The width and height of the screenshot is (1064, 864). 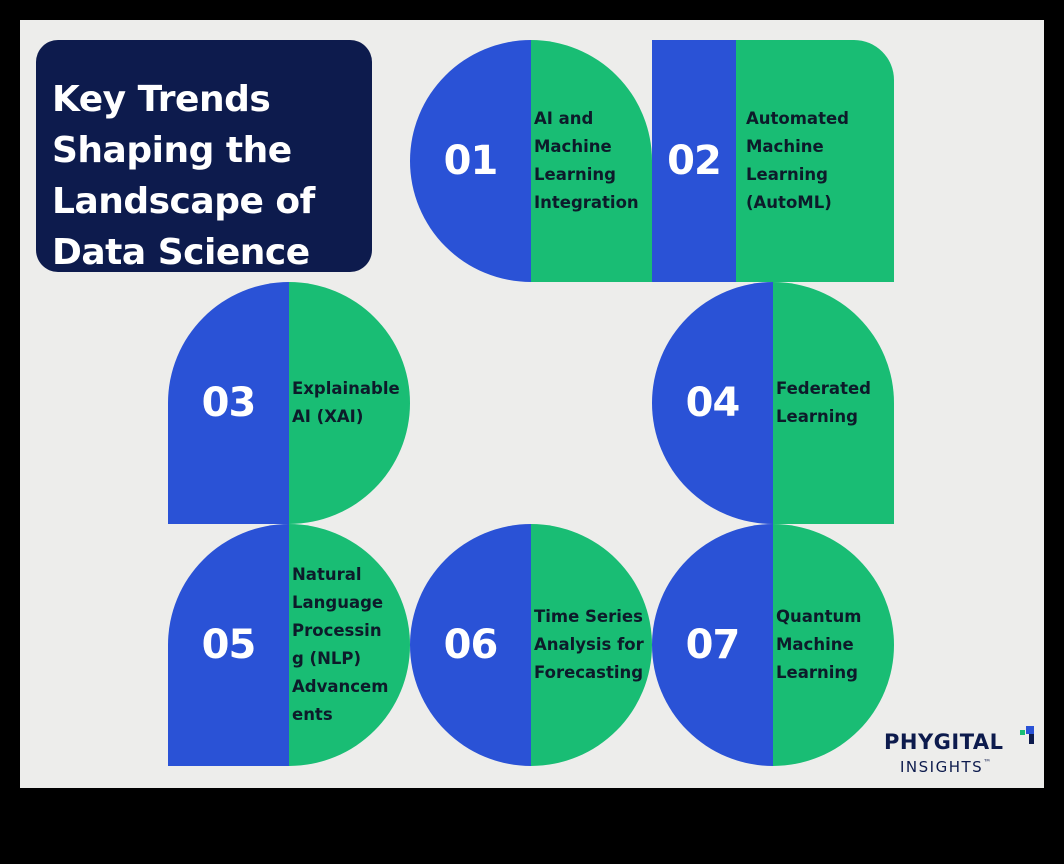 What do you see at coordinates (172, 150) in the screenshot?
I see `title-line: Shaping the` at bounding box center [172, 150].